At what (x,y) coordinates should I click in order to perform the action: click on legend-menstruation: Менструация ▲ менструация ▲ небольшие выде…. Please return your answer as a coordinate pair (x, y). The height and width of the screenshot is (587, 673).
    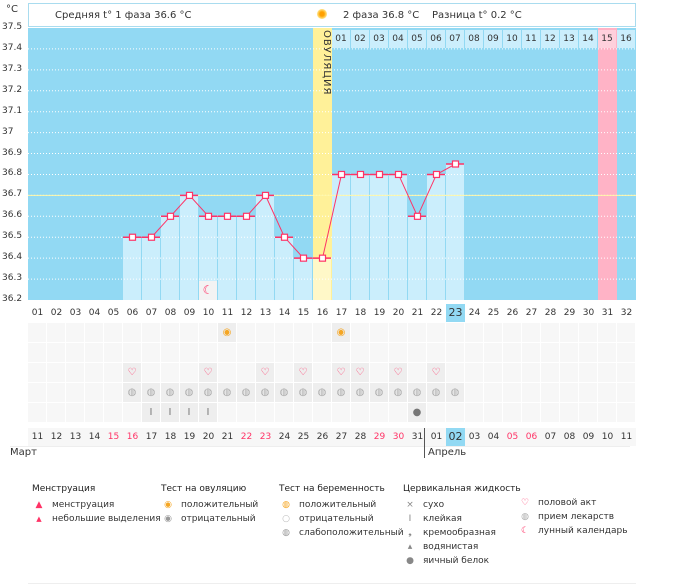
    Looking at the image, I should click on (96, 504).